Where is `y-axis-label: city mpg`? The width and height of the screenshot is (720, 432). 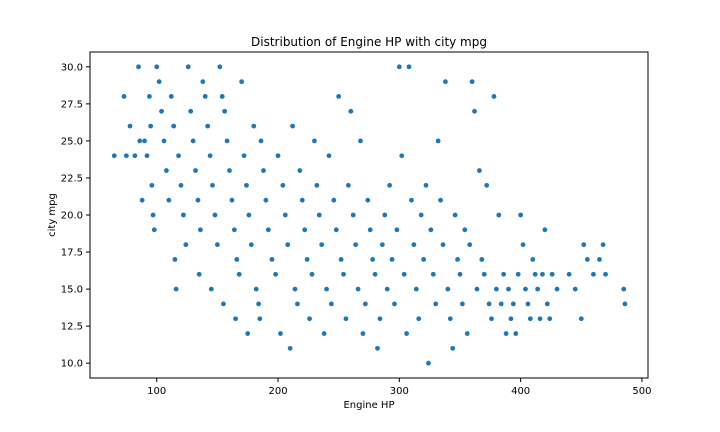 y-axis-label: city mpg is located at coordinates (52, 215).